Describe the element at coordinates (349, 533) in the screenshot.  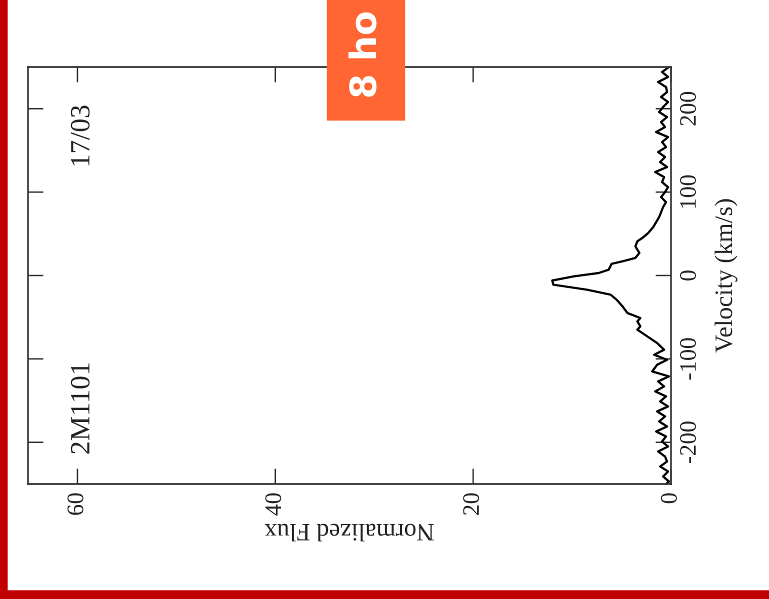
I see `x-axis-title: Normalized Flux` at that location.